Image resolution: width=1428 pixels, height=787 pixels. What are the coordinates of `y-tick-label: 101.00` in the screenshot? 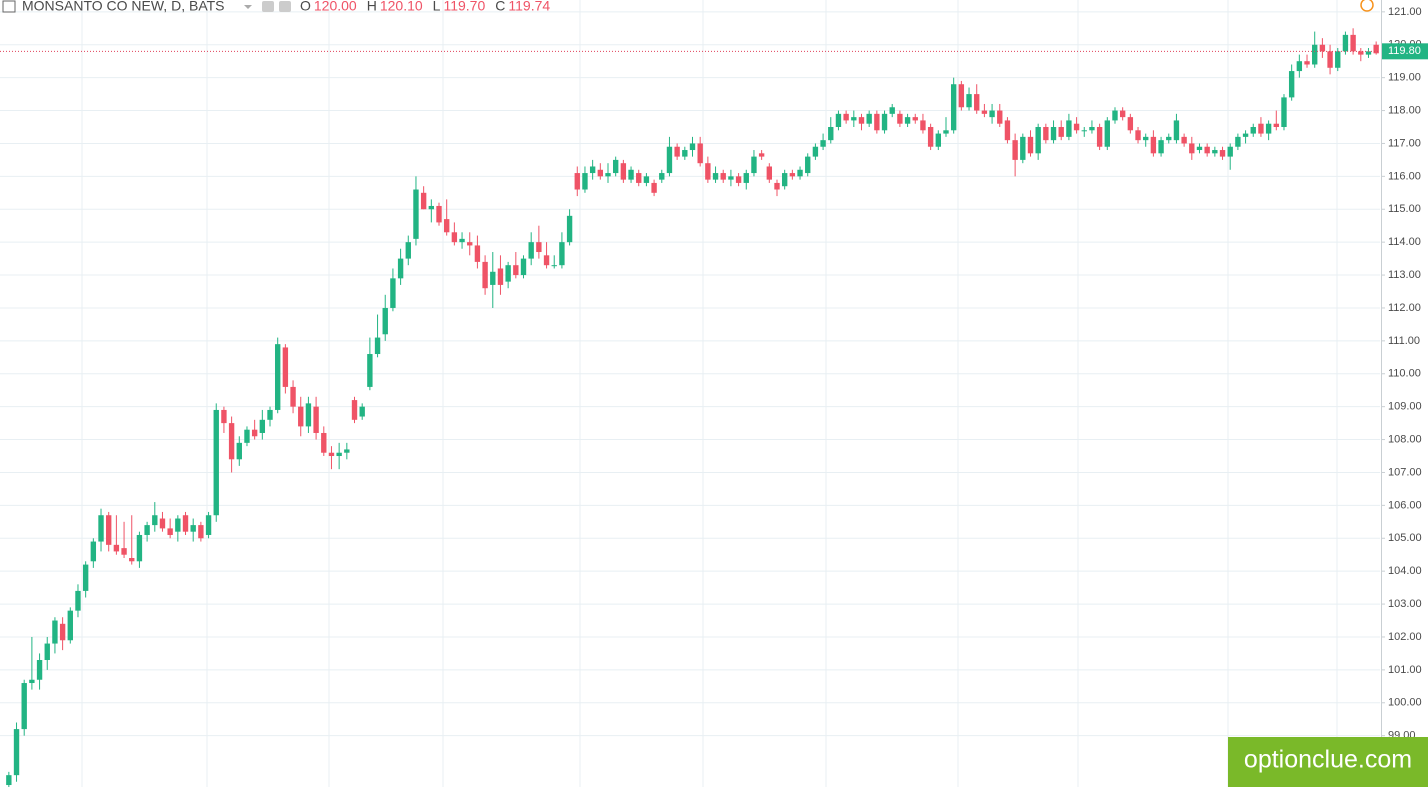 It's located at (1405, 670).